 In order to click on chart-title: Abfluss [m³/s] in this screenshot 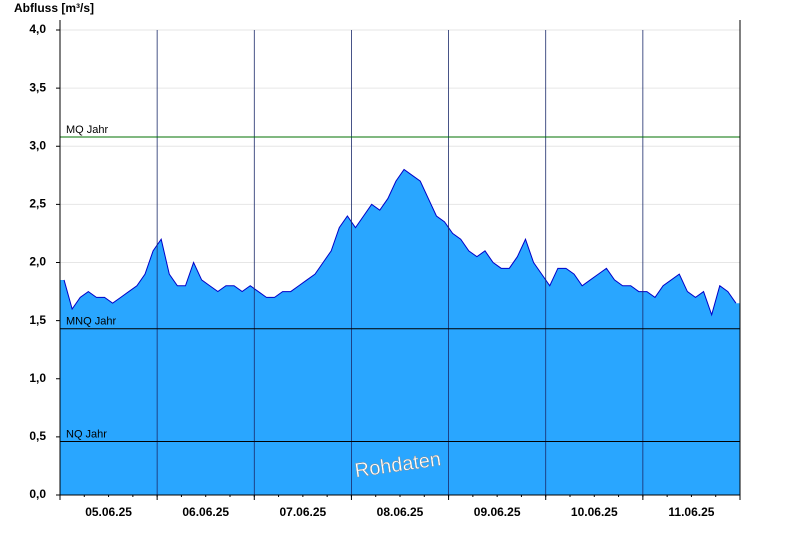, I will do `click(54, 8)`.